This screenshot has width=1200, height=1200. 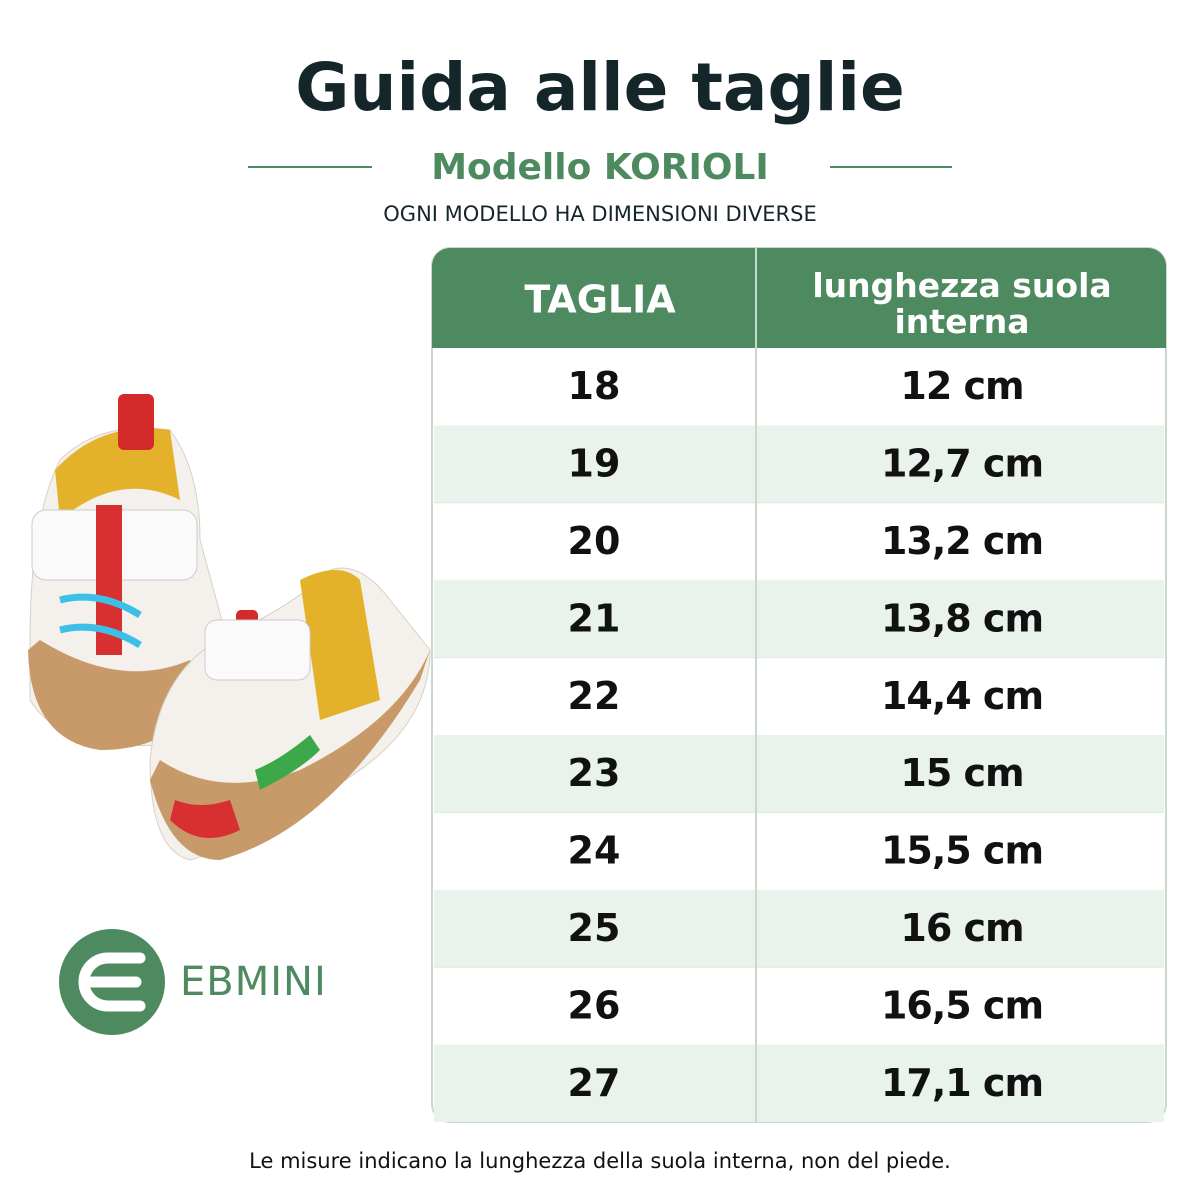 I want to click on length-cell: 16 cm, so click(x=961, y=928).